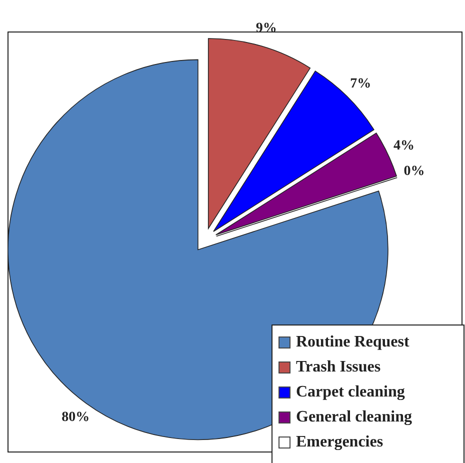 The image size is (465, 463). What do you see at coordinates (340, 442) in the screenshot?
I see `legend-label: Emergencies` at bounding box center [340, 442].